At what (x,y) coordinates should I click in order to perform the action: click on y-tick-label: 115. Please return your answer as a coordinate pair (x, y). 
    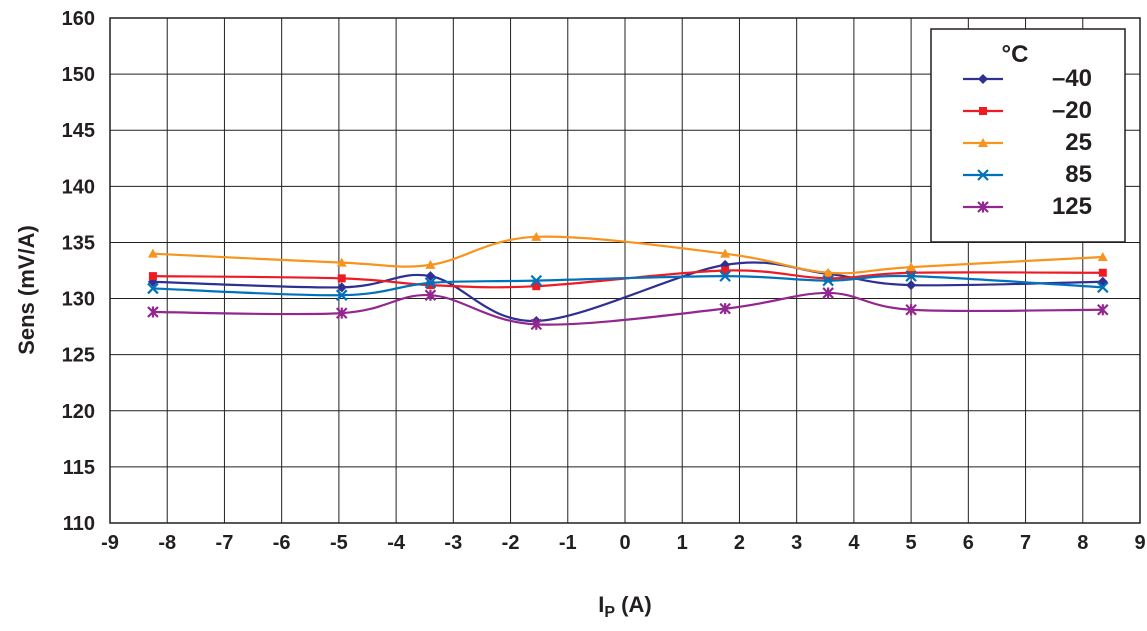
    Looking at the image, I should click on (79, 468).